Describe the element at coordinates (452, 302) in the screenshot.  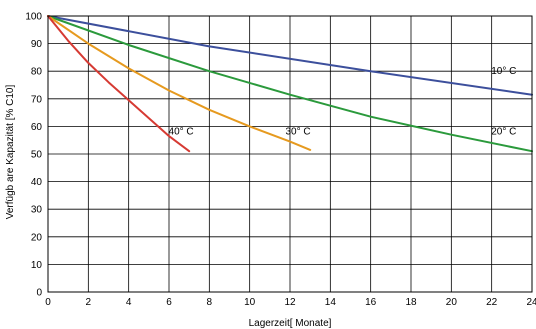
I see `x-tick-label: 20` at that location.